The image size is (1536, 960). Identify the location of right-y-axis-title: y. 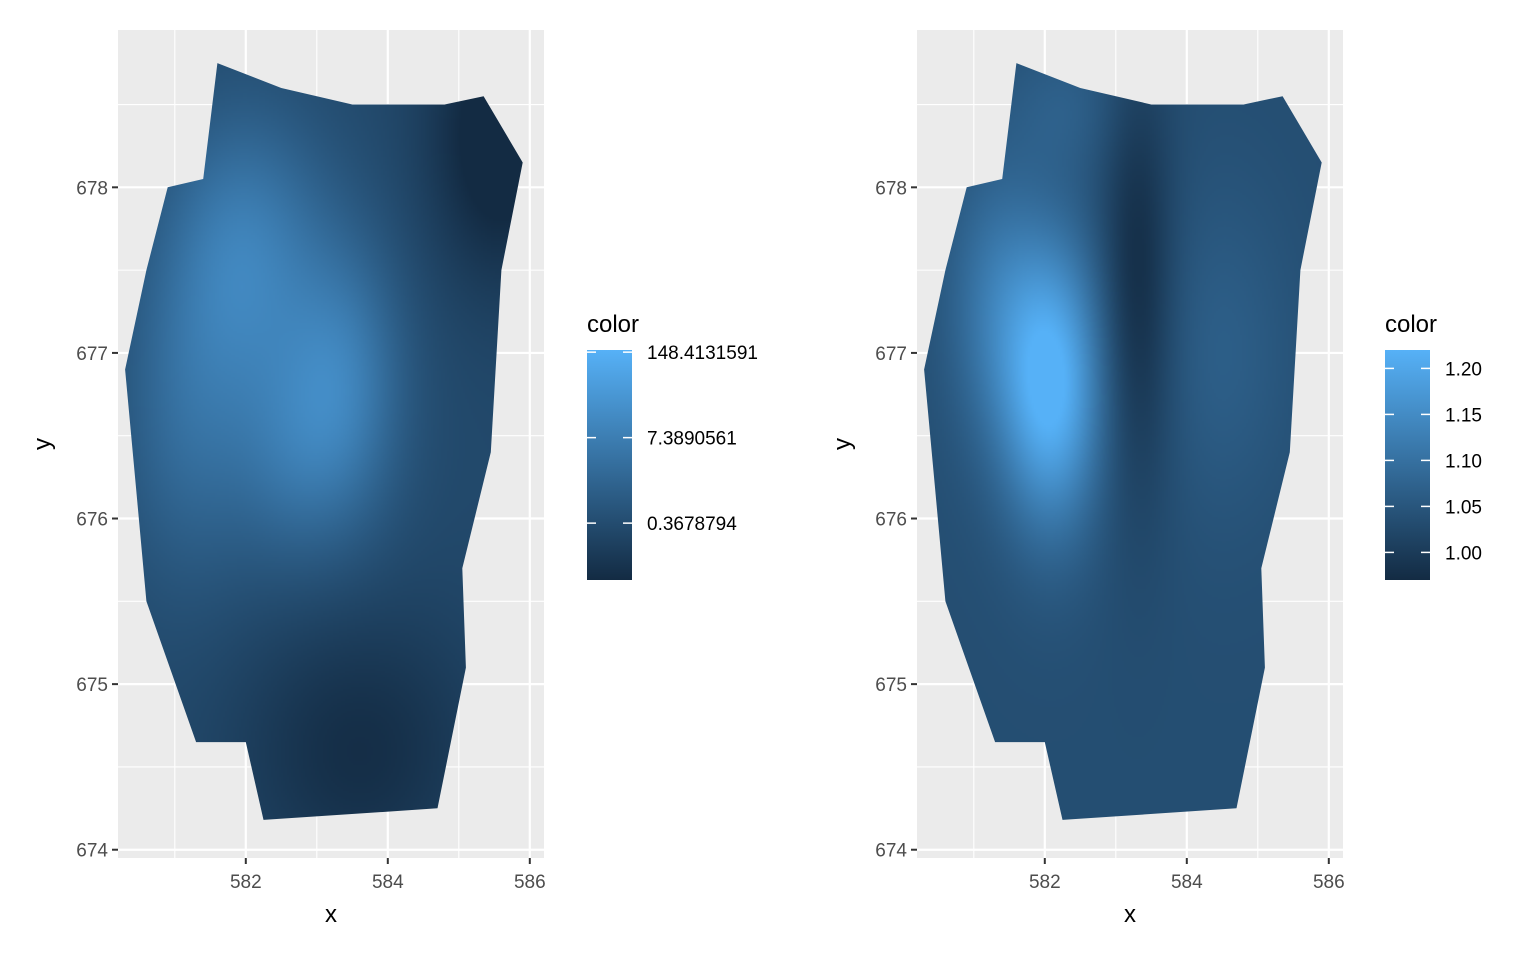
(842, 444).